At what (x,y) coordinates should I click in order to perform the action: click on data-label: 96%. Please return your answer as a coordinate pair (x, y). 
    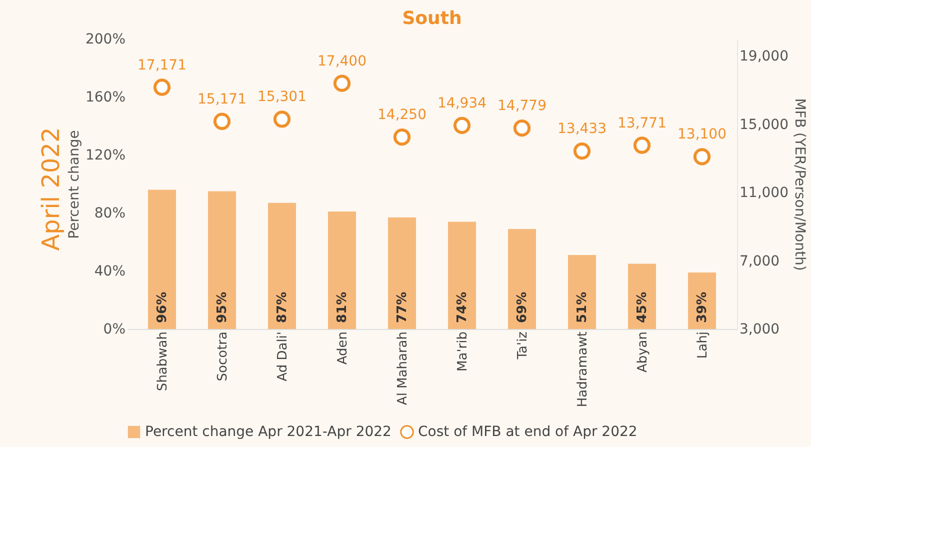
    Looking at the image, I should click on (162, 307).